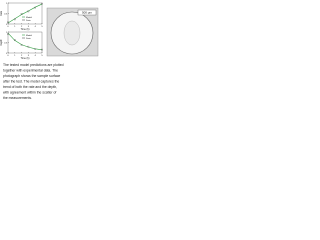 The image size is (320, 240). Describe the element at coordinates (17, 98) in the screenshot. I see `caption-line: the measurements.` at that location.